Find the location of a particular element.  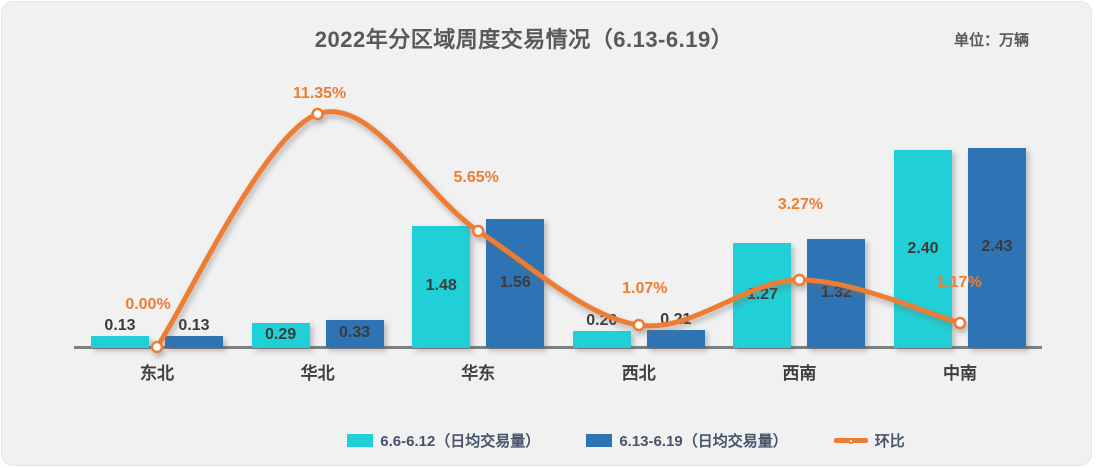

legend-item-week1: 6.6-6.12（日均交易量） is located at coordinates (443, 440).